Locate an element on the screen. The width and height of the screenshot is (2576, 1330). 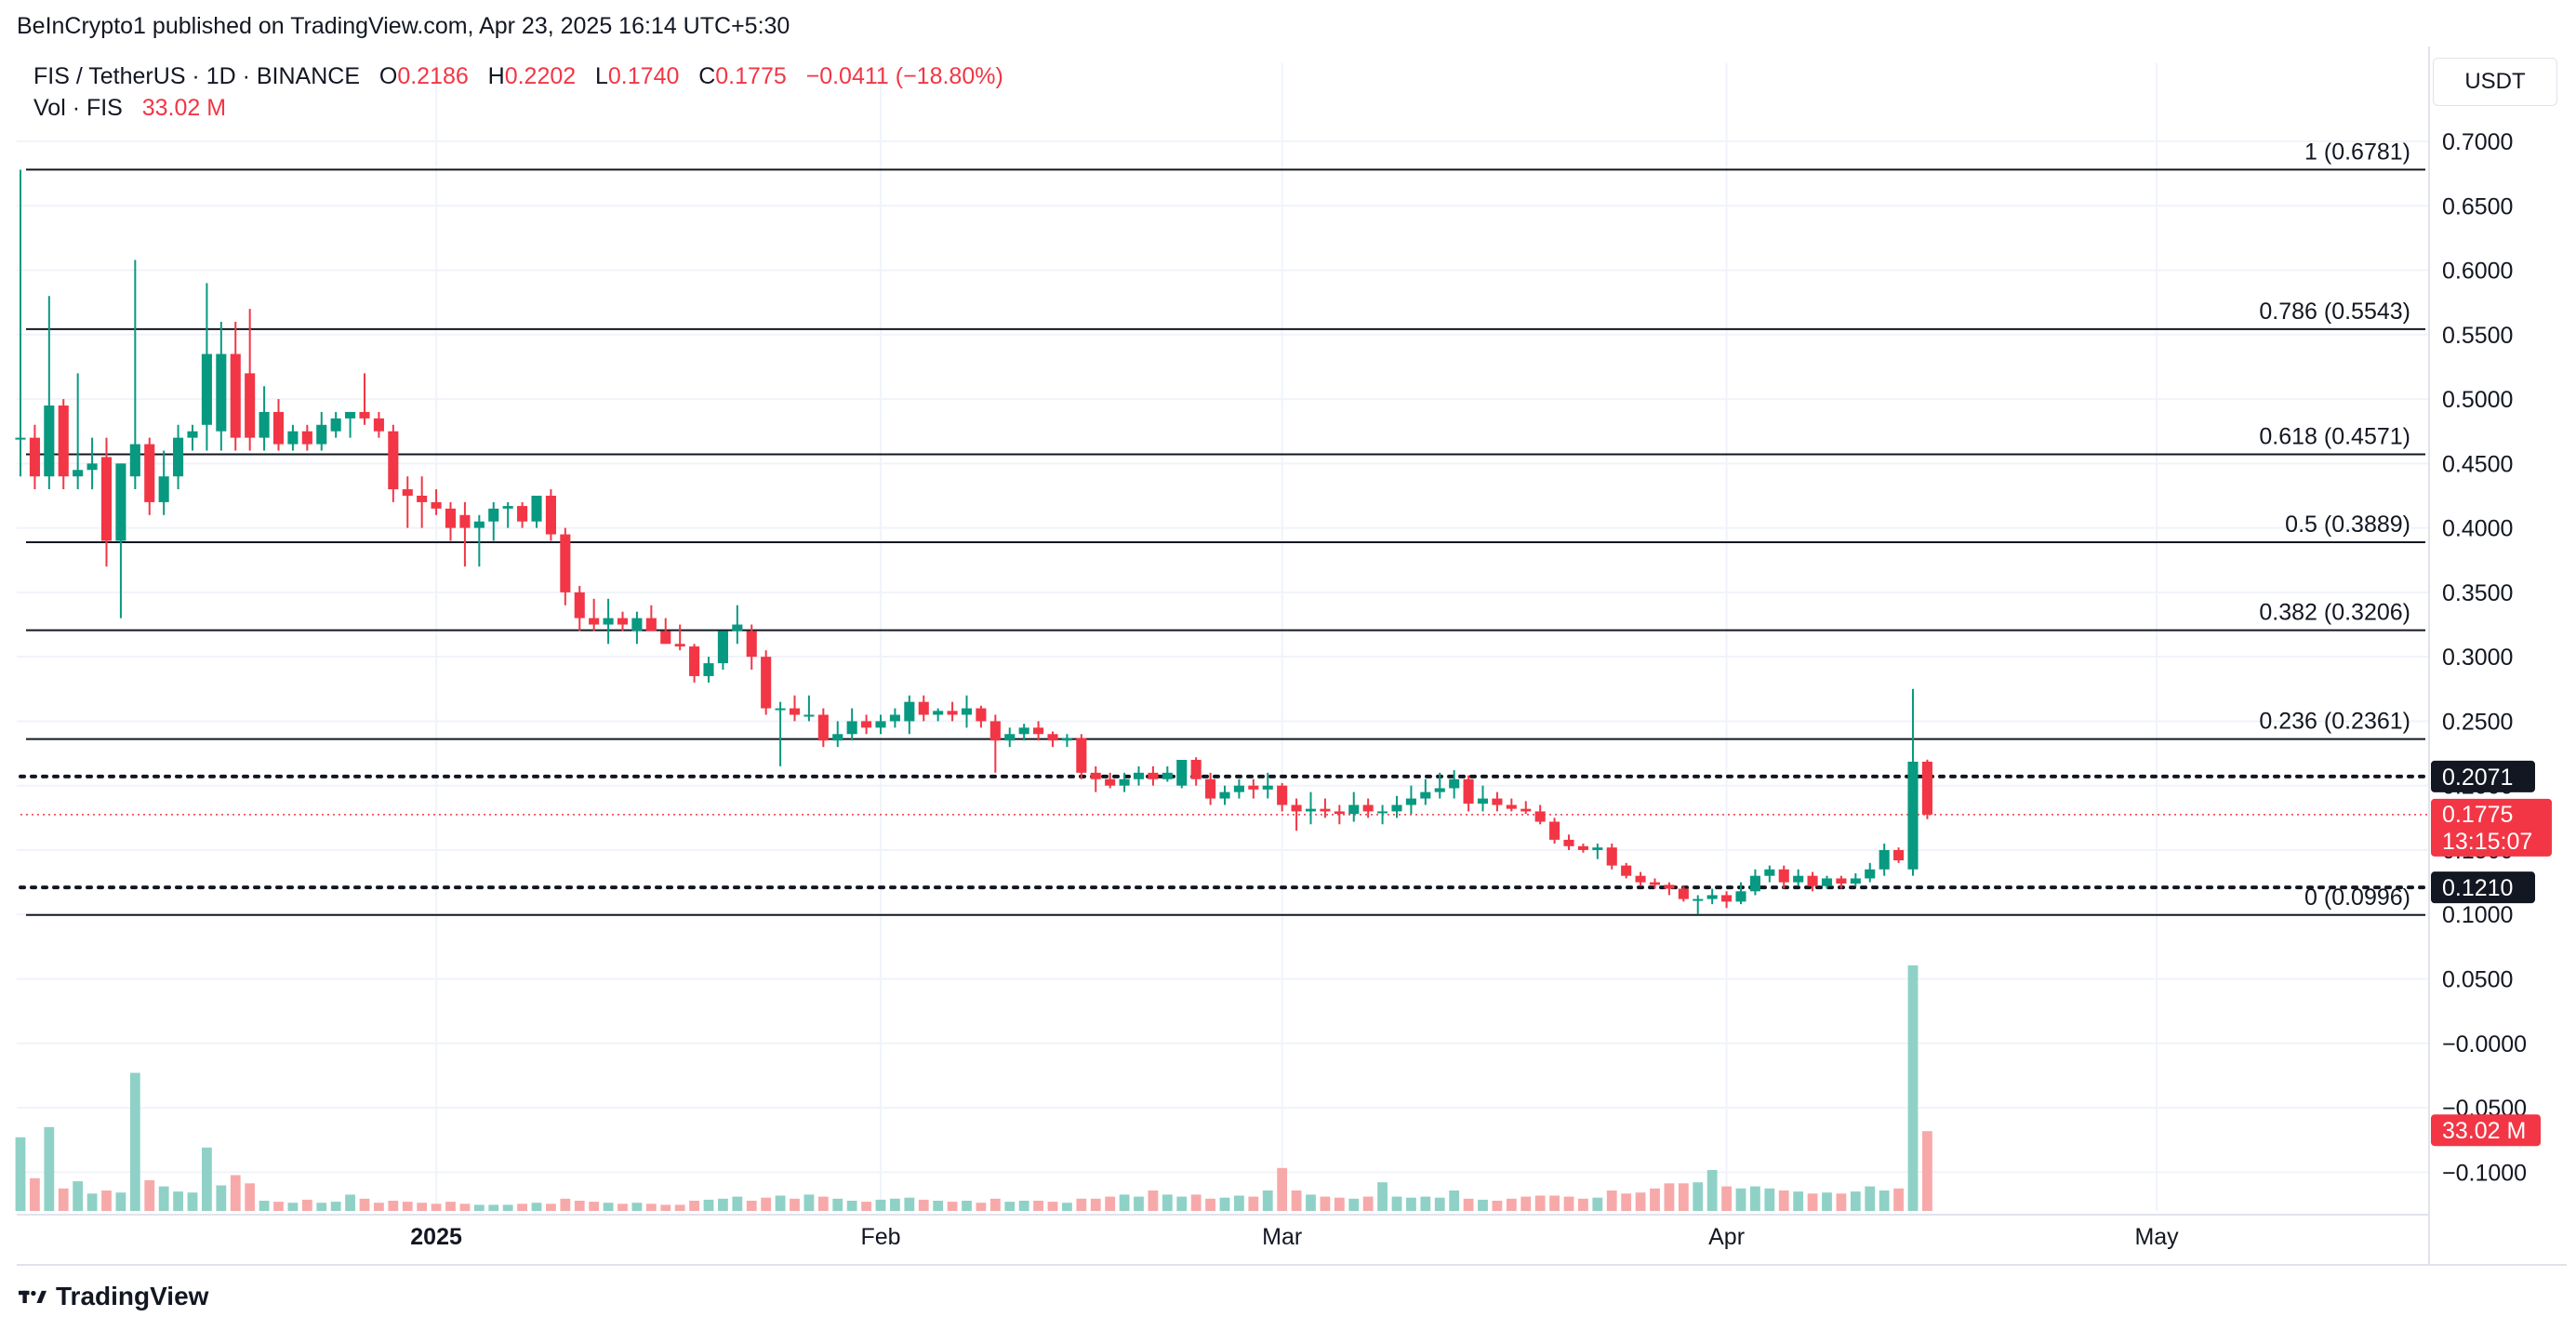
price-tick-label: 0.1000 is located at coordinates (2477, 915).